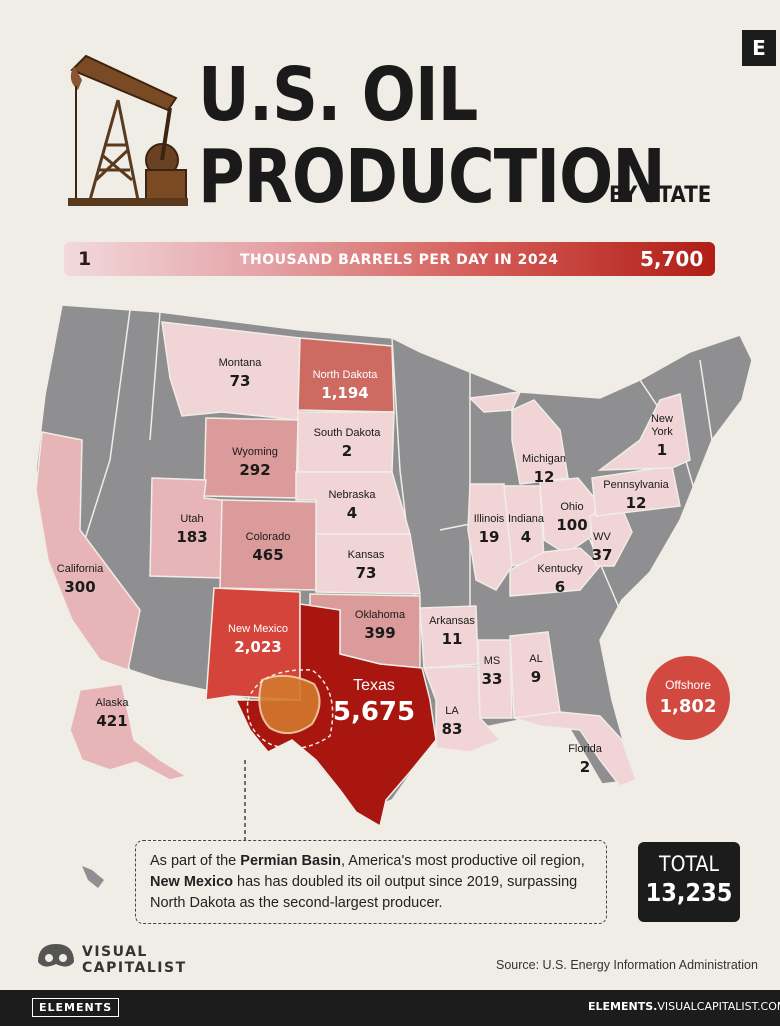  I want to click on state-value-wv: 37, so click(602, 555).